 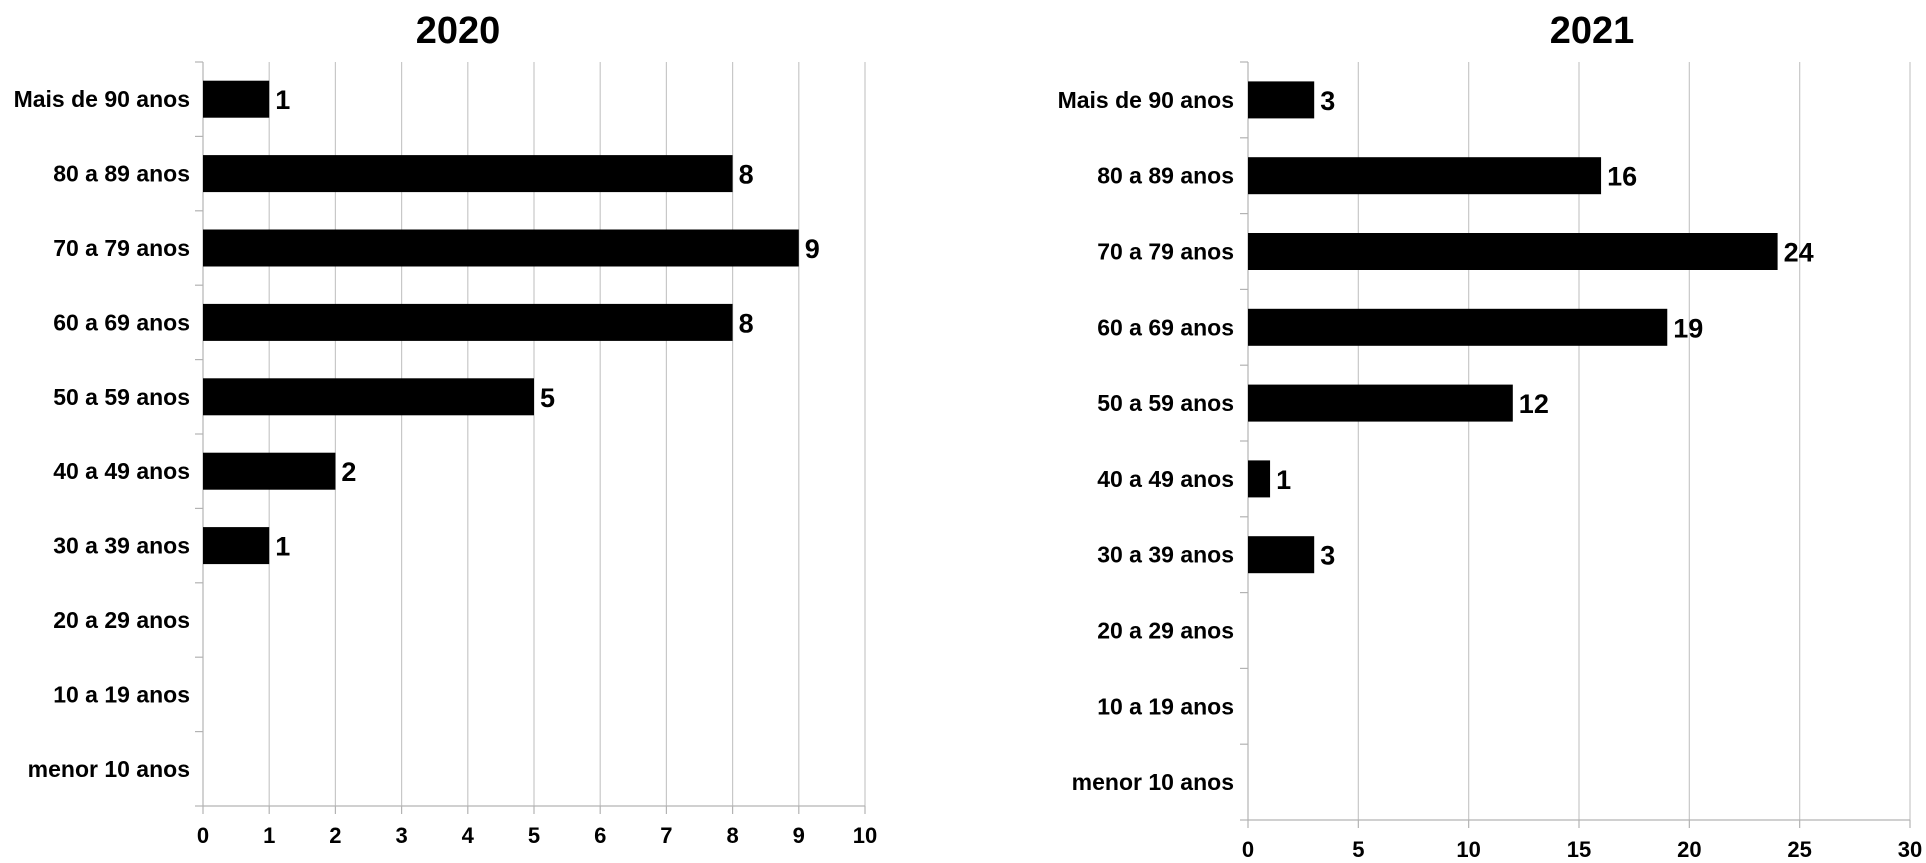 I want to click on data-label: 12, so click(x=1534, y=404).